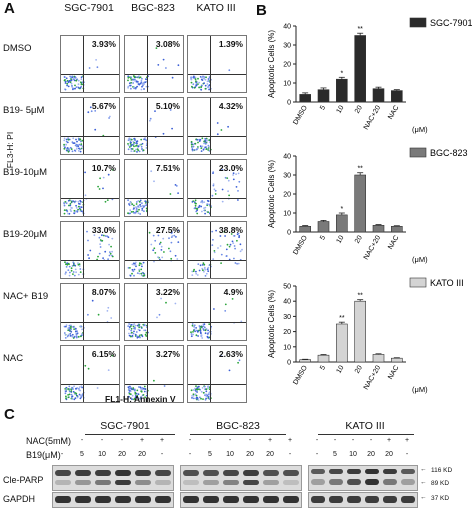 This screenshot has height=512, width=474. Describe the element at coordinates (90, 188) in the screenshot. I see `flow-plot: 10.7%` at that location.